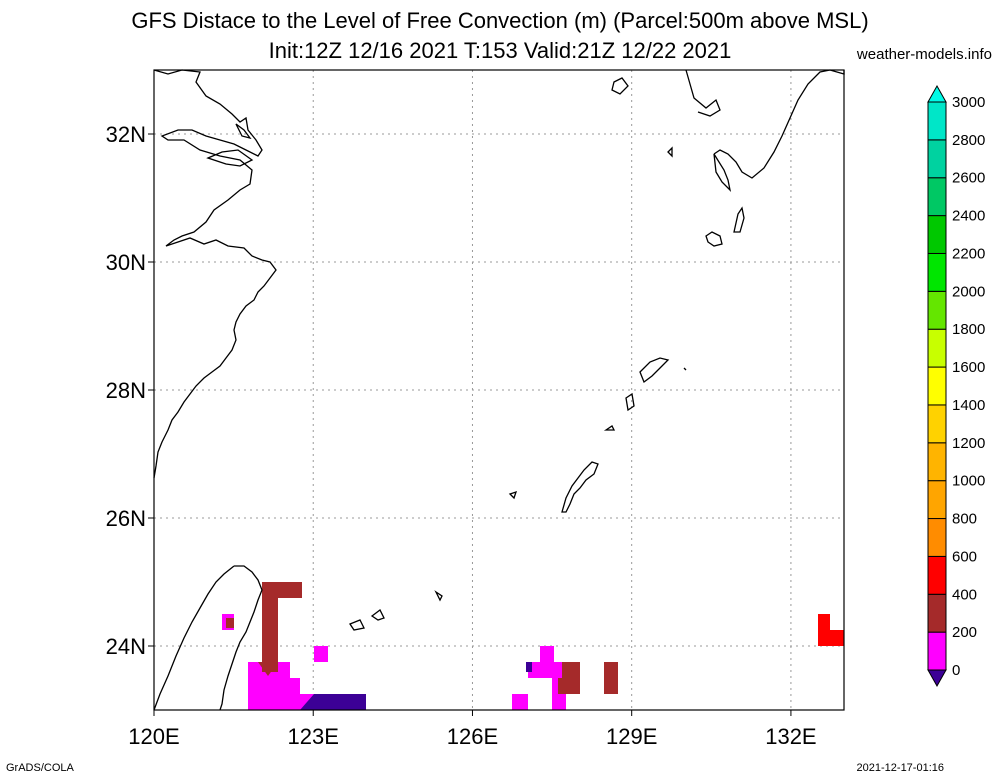  Describe the element at coordinates (968, 367) in the screenshot. I see `colorbar-label: 1600` at that location.